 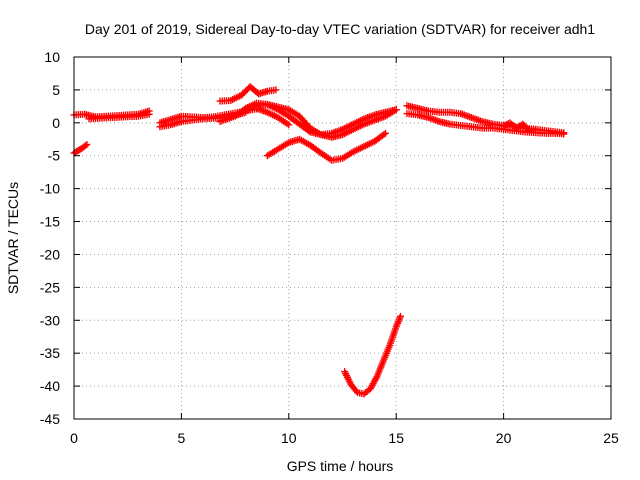 I want to click on x-tick-label: 5, so click(x=182, y=438).